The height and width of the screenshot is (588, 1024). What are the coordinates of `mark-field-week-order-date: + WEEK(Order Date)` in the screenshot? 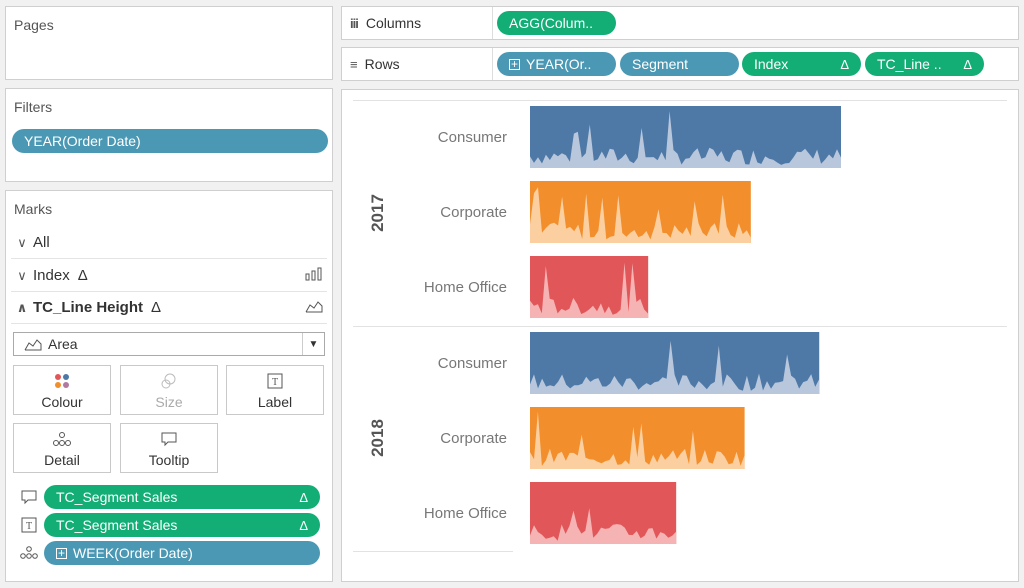 It's located at (182, 553).